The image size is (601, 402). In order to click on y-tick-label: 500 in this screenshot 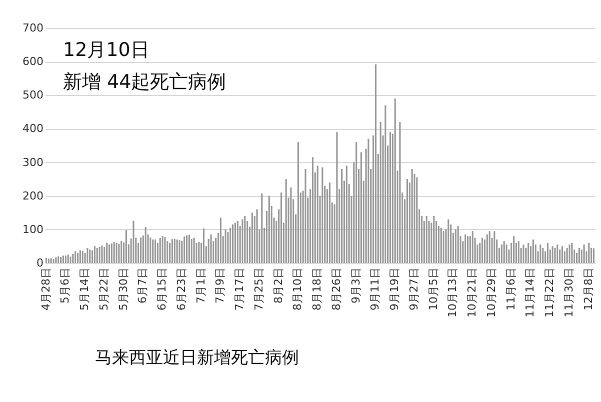, I will do `click(33, 95)`.